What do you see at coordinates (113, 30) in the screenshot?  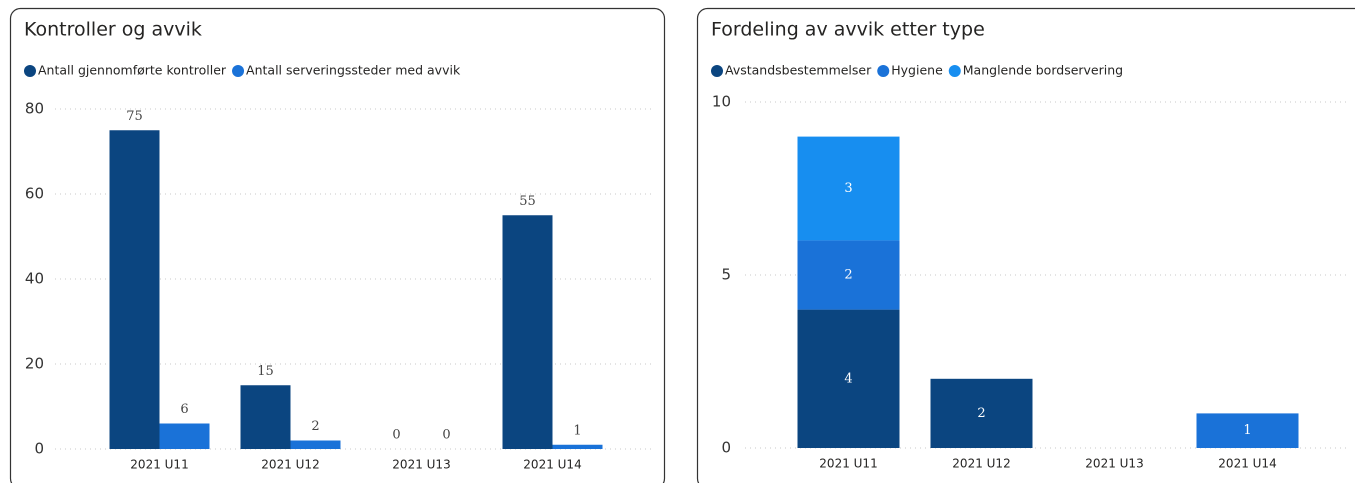 I see `chart-title: Kontroller og avvik` at bounding box center [113, 30].